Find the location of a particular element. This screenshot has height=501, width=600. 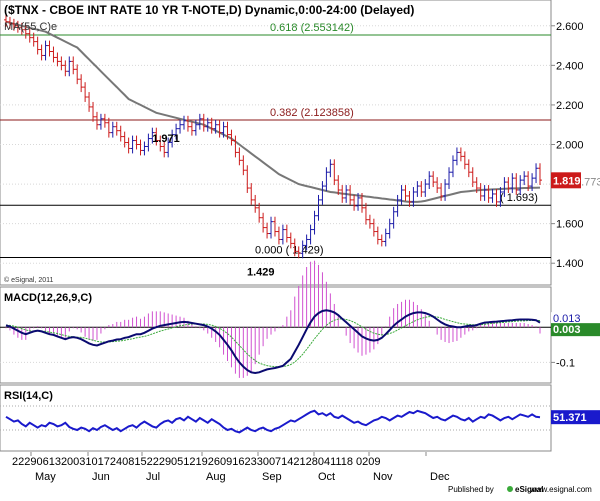

current-price-box is located at coordinates (566, 180).